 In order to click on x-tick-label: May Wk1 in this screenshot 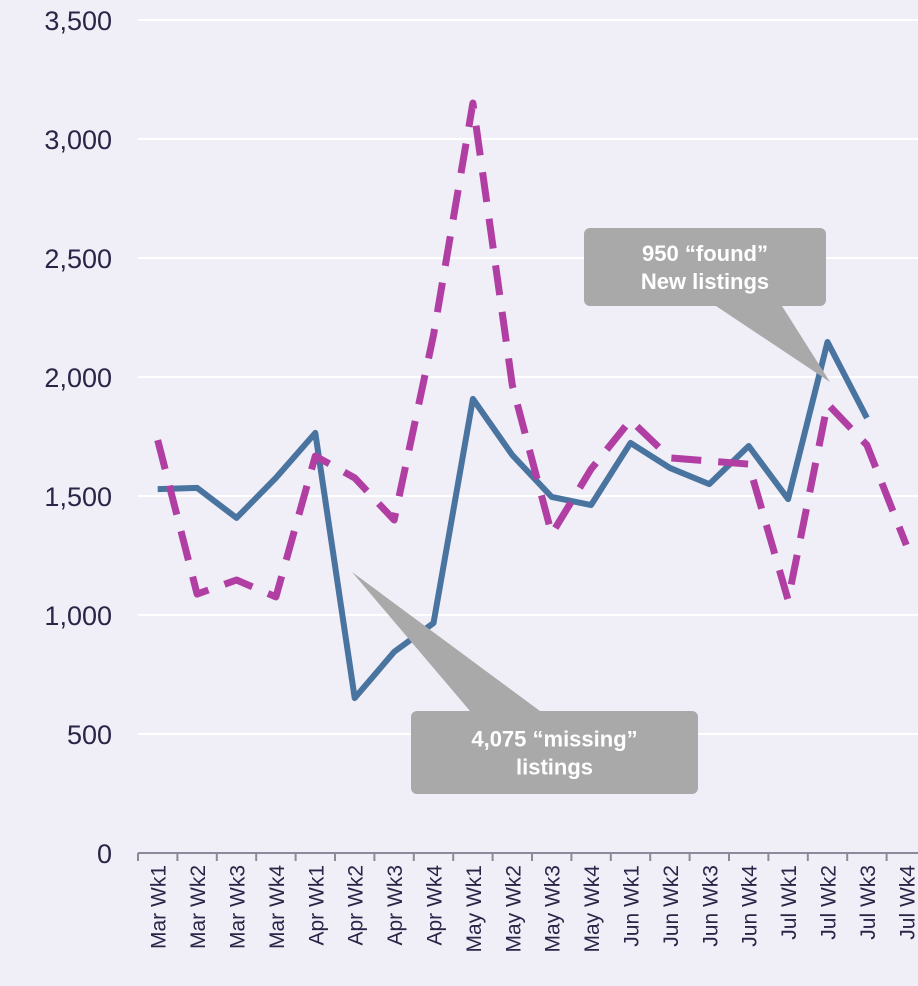, I will do `click(474, 909)`.